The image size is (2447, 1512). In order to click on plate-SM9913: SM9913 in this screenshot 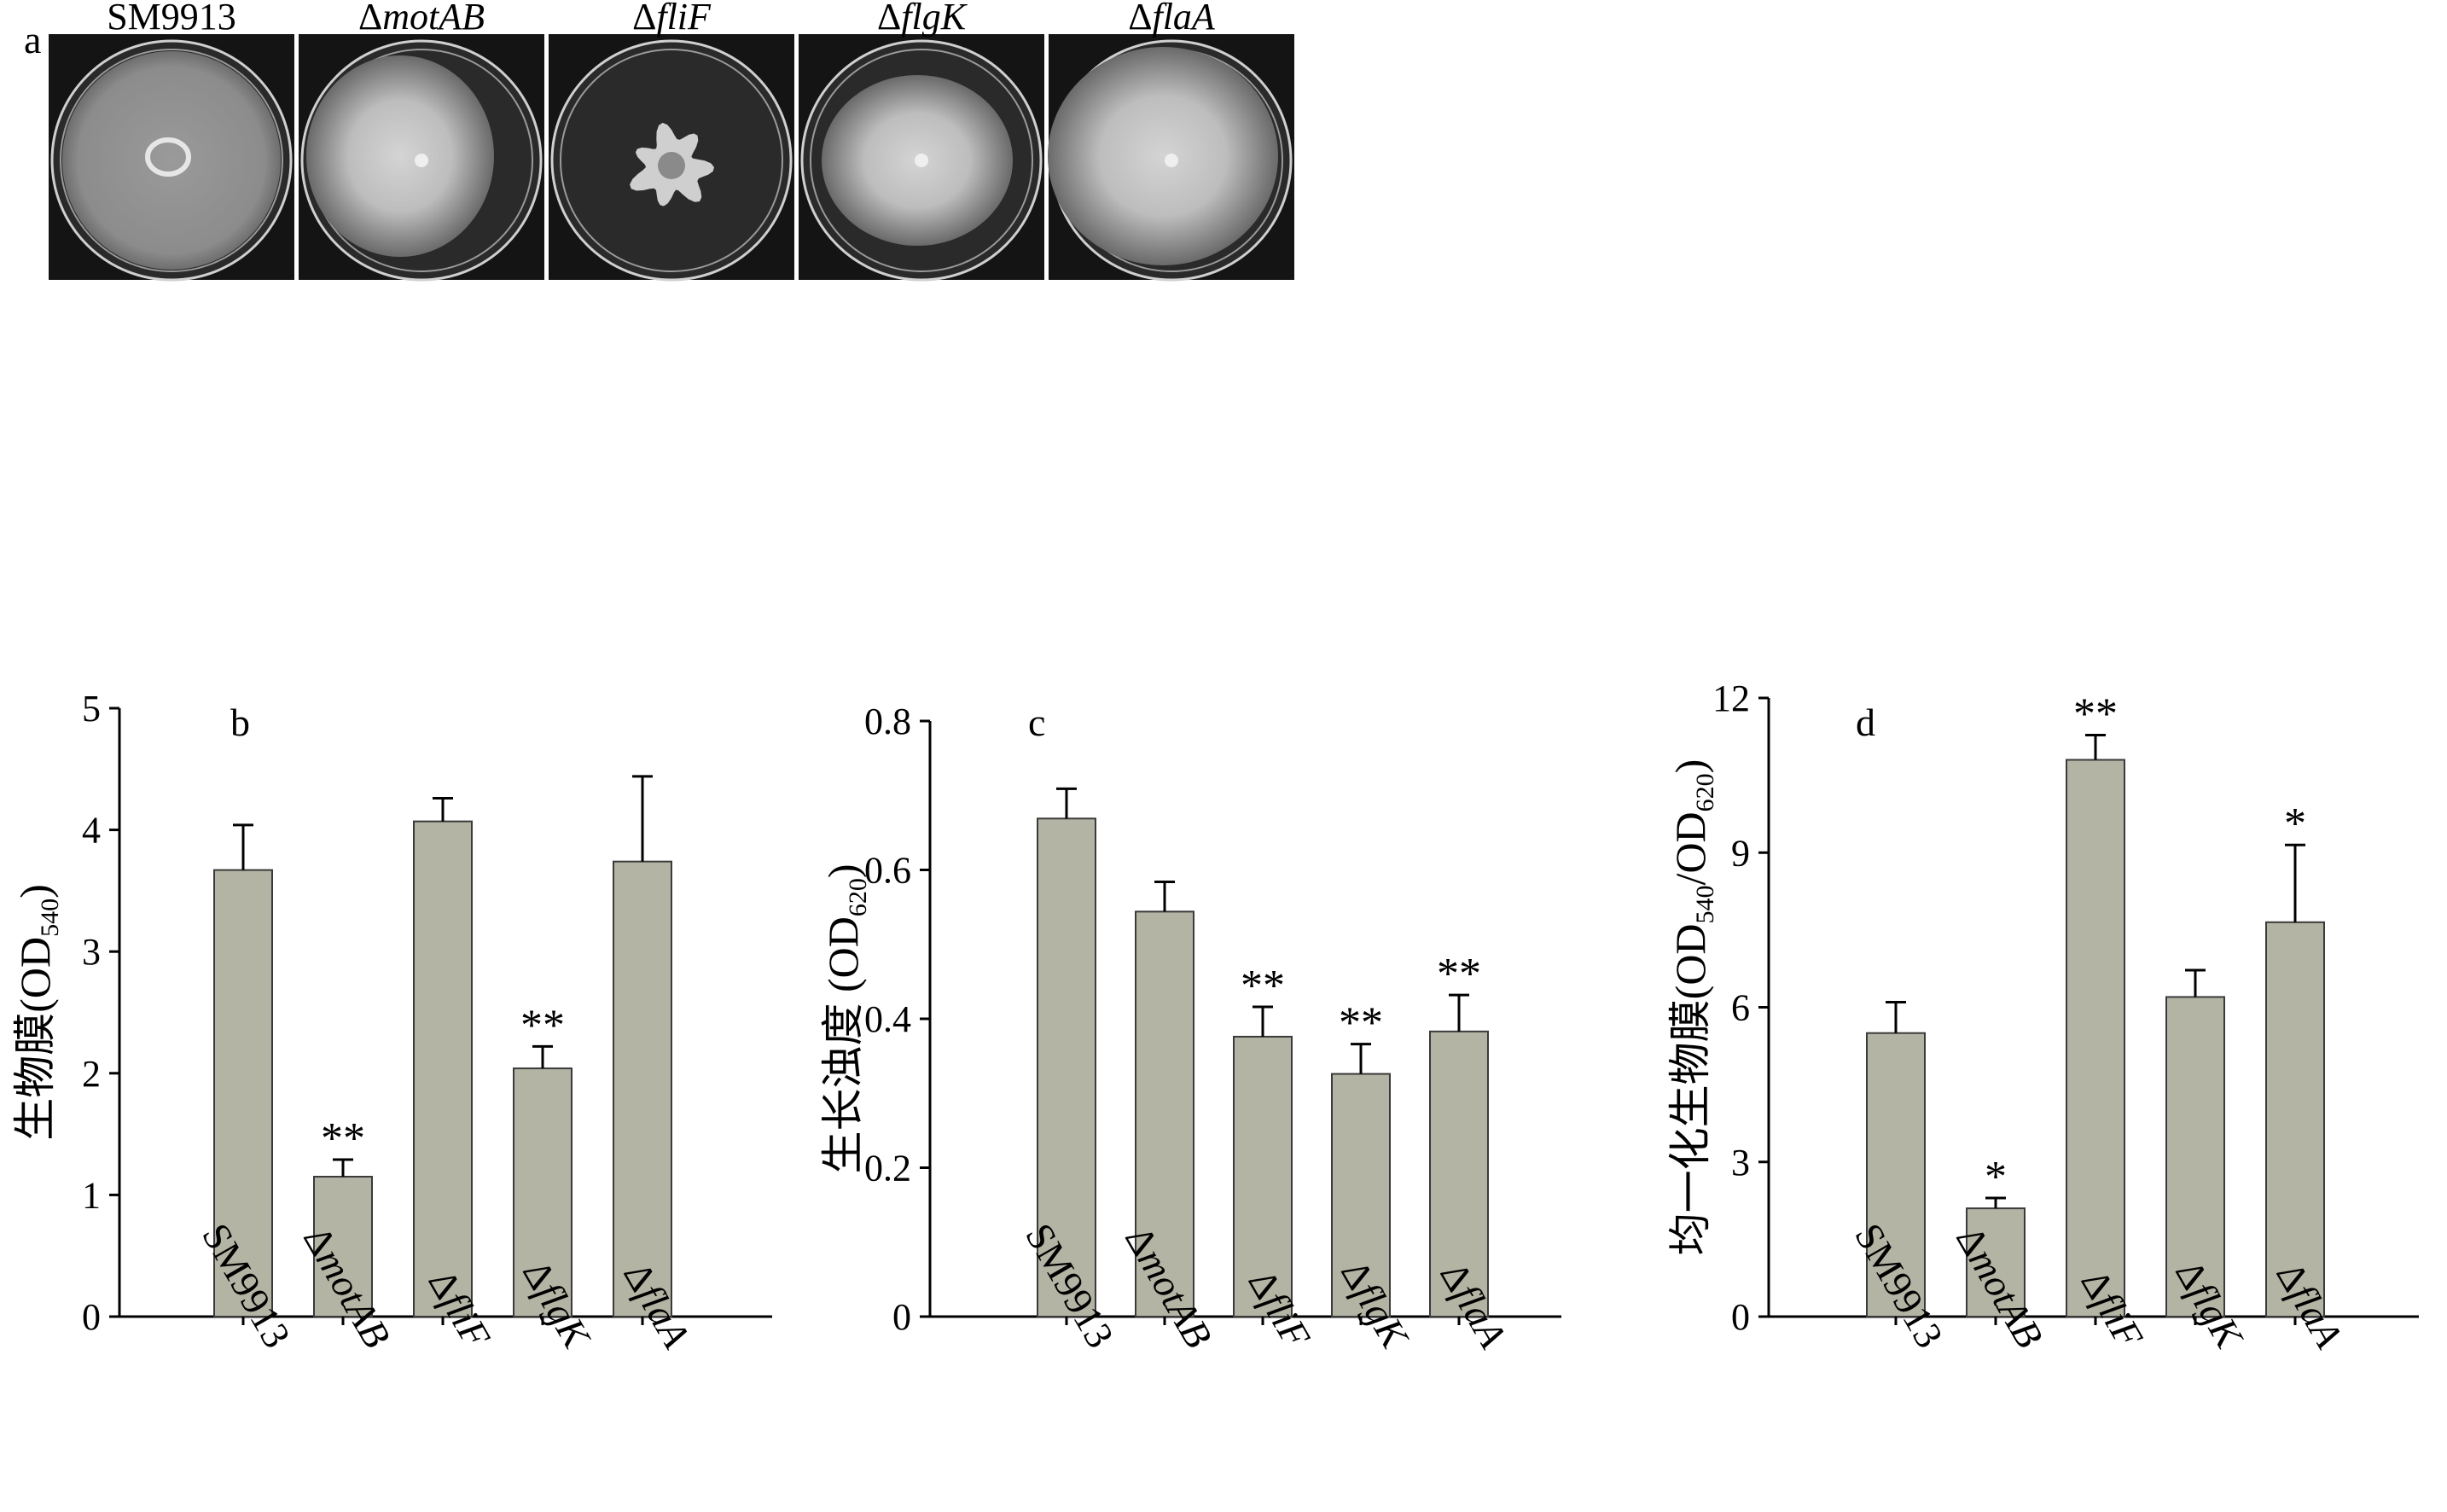, I will do `click(172, 141)`.